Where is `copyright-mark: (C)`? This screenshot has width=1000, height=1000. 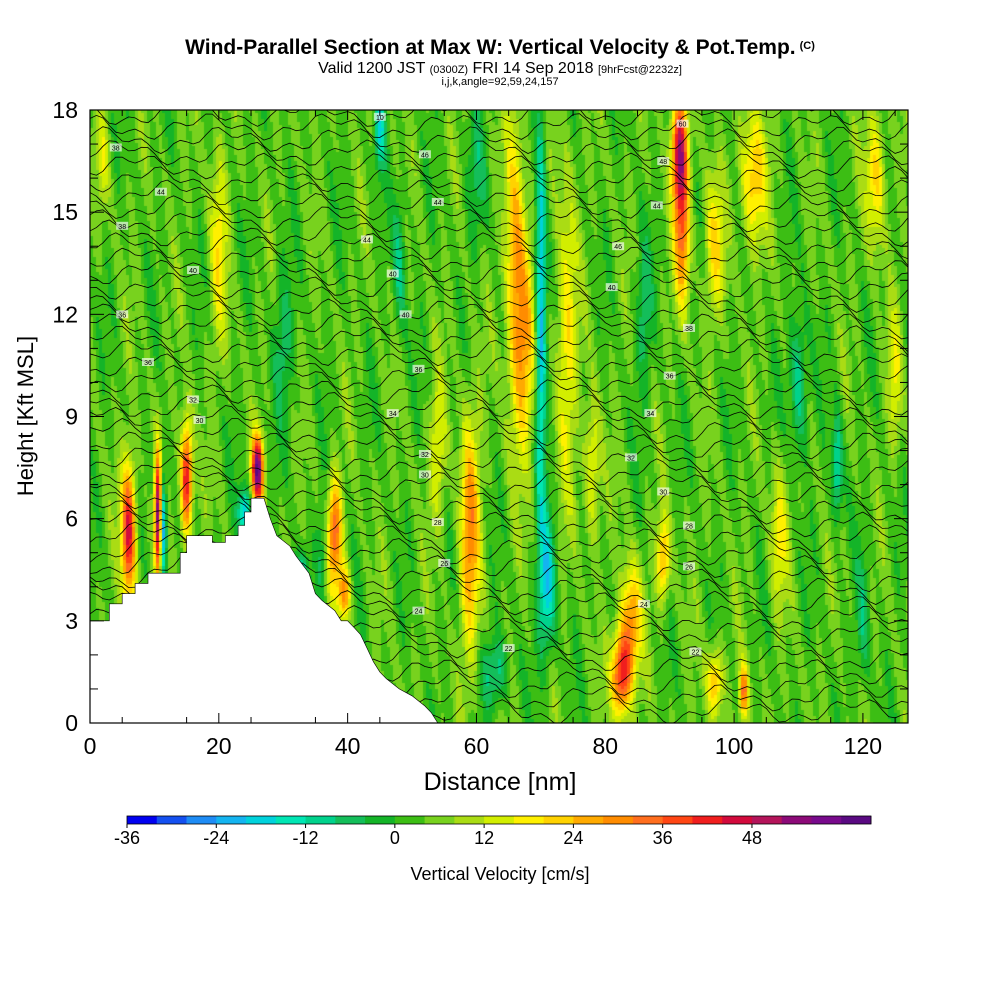 copyright-mark: (C) is located at coordinates (807, 46).